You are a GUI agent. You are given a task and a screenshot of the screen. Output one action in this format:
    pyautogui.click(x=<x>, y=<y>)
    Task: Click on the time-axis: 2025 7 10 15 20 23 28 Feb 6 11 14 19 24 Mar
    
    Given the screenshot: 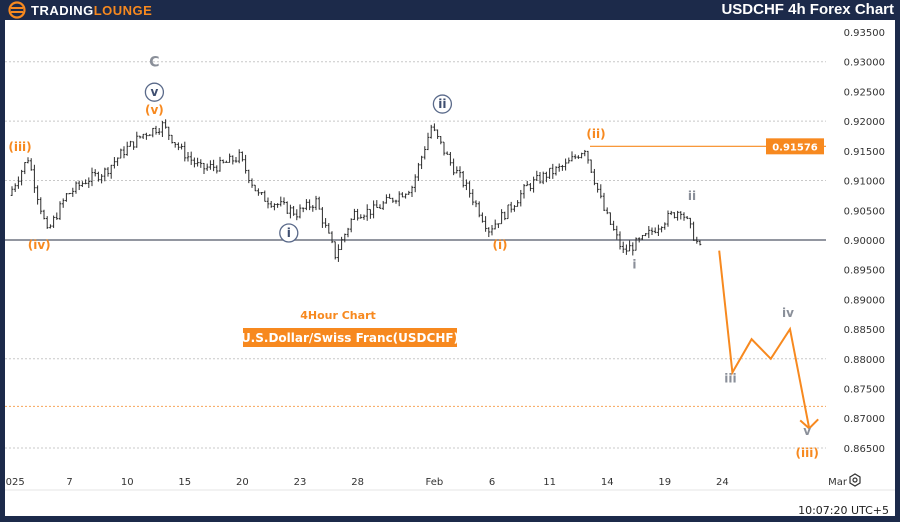 What is the action you would take?
    pyautogui.click(x=424, y=482)
    